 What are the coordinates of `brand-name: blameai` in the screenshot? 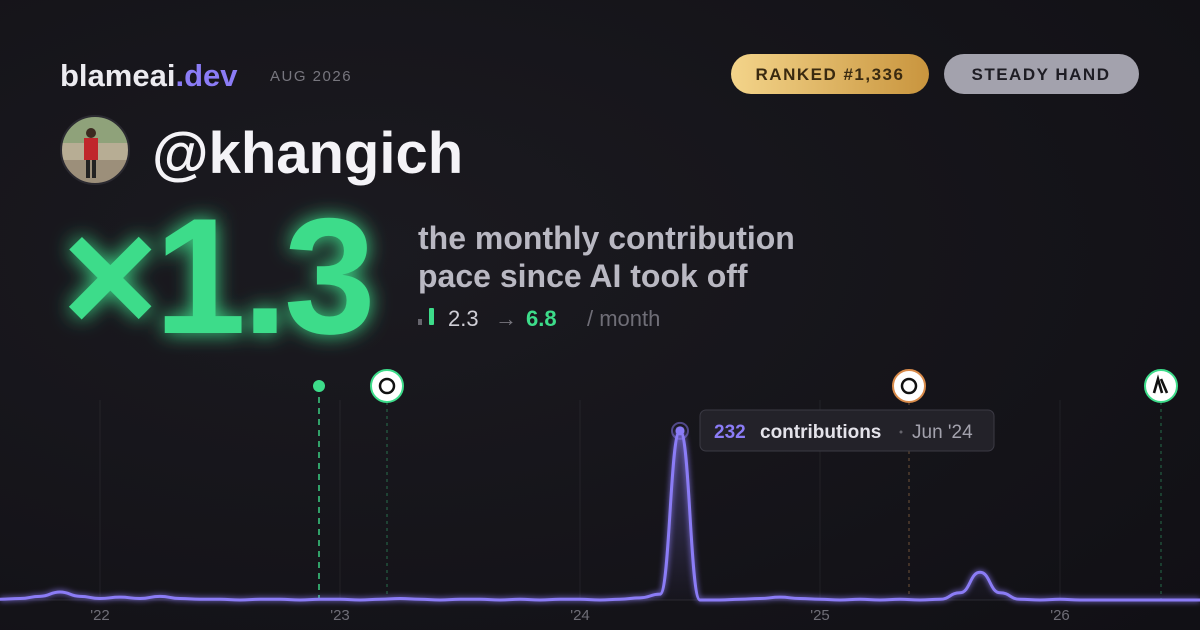 It's located at (117, 75).